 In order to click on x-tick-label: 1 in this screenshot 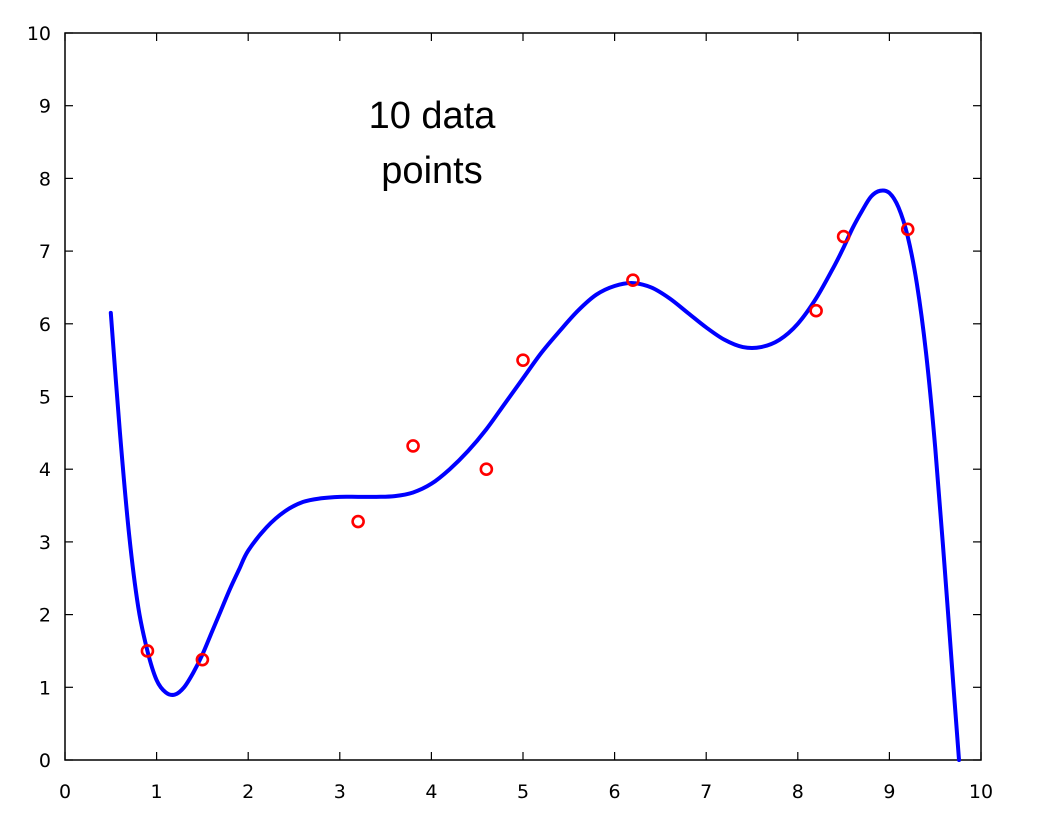, I will do `click(157, 792)`.